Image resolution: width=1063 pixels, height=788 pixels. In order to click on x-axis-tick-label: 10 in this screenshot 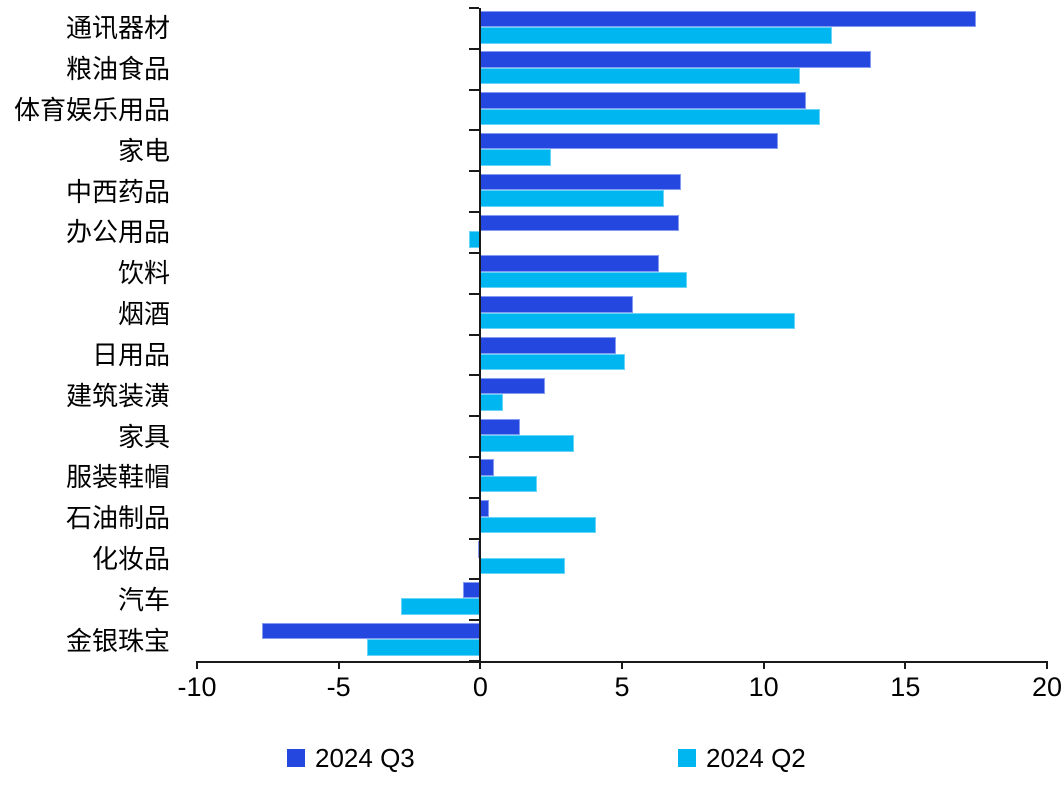, I will do `click(763, 687)`.